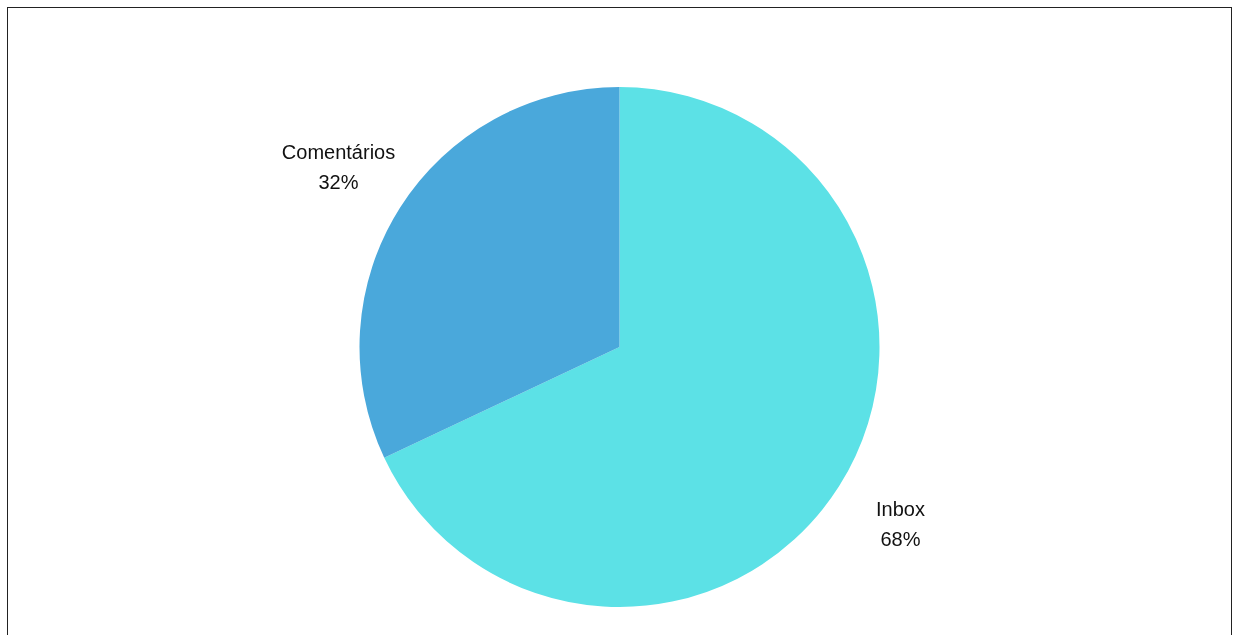 This screenshot has width=1235, height=635. What do you see at coordinates (900, 538) in the screenshot?
I see `data-label: 68%` at bounding box center [900, 538].